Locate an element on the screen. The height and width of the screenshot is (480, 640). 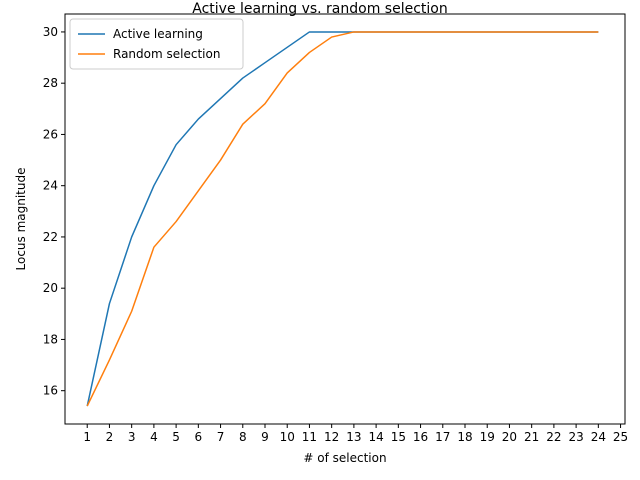
y-tick-label: 16 is located at coordinates (50, 391).